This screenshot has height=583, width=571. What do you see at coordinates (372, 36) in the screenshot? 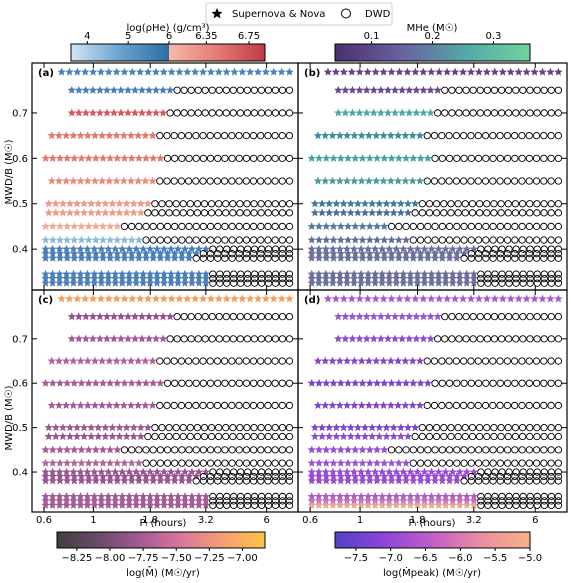
I see `colorbar-mhe-tick: 0.1` at bounding box center [372, 36].